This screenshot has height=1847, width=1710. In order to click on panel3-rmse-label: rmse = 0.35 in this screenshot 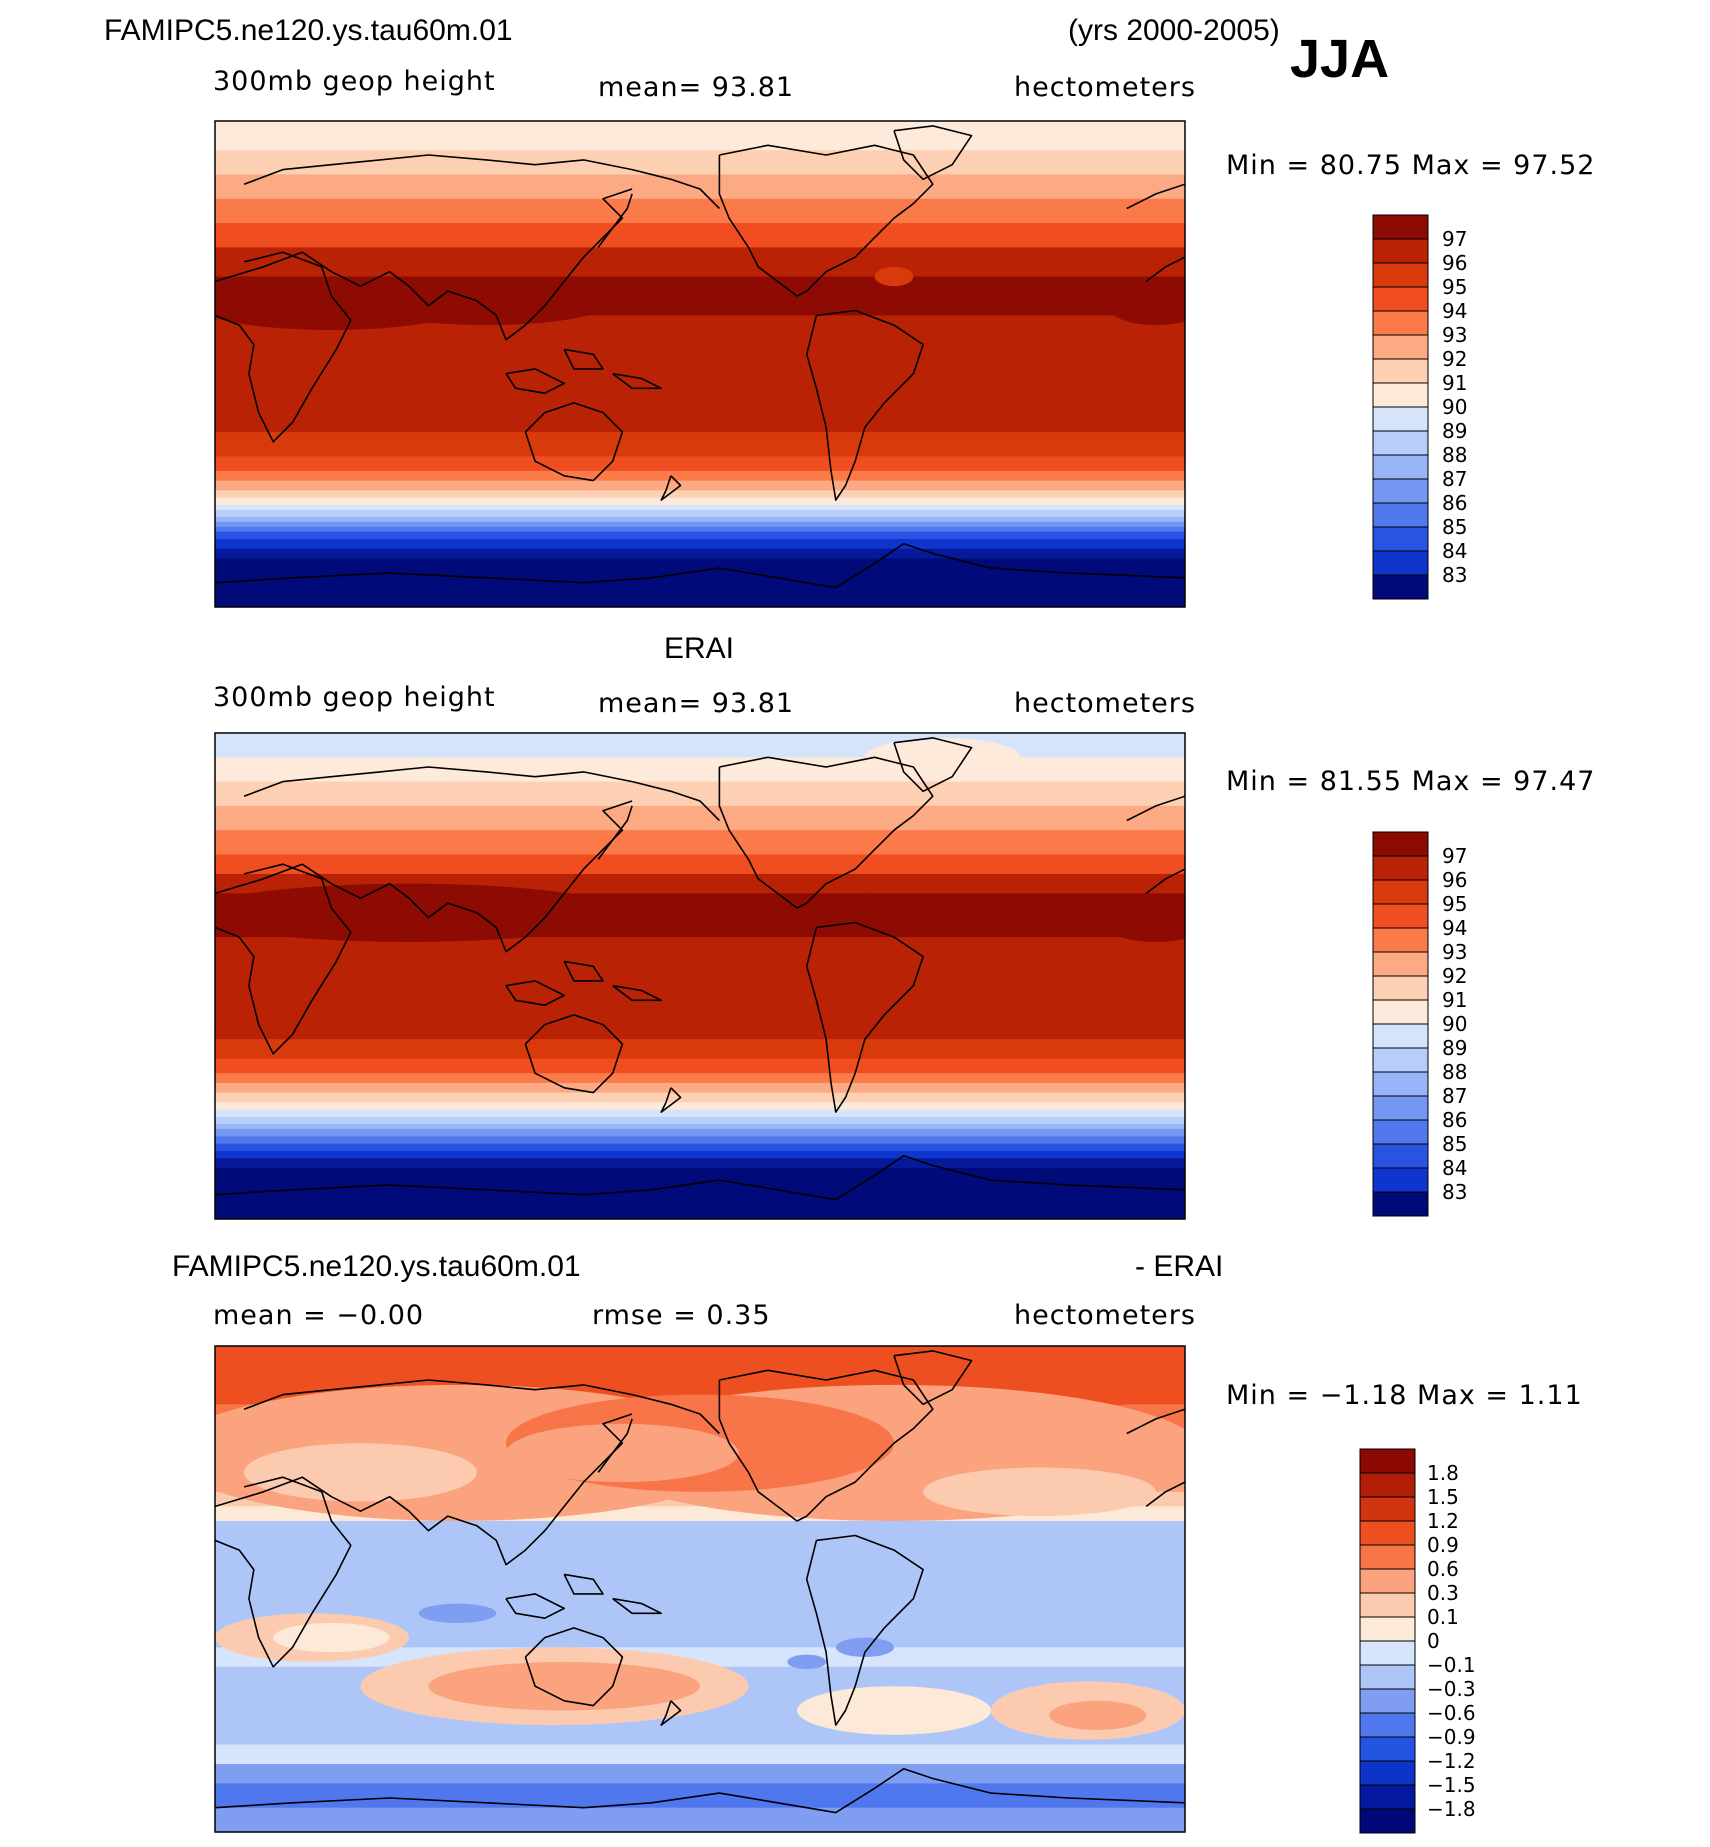, I will do `click(681, 1315)`.